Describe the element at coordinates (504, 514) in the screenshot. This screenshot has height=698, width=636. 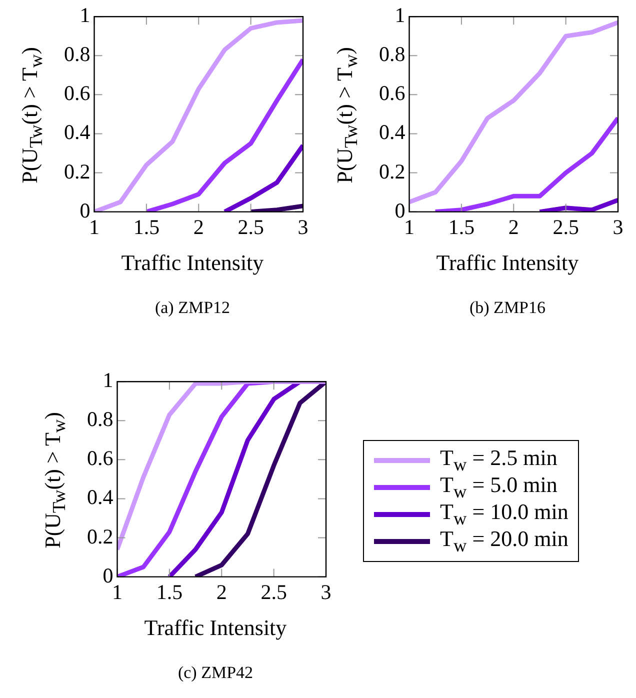
I see `legend-label: T$_{w}$ = 10.0 min` at that location.